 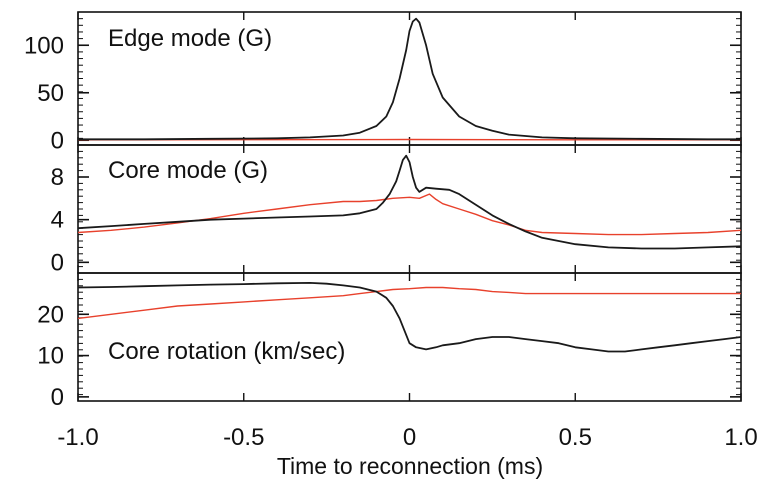 What do you see at coordinates (409, 437) in the screenshot?
I see `x-tick-label: 0` at bounding box center [409, 437].